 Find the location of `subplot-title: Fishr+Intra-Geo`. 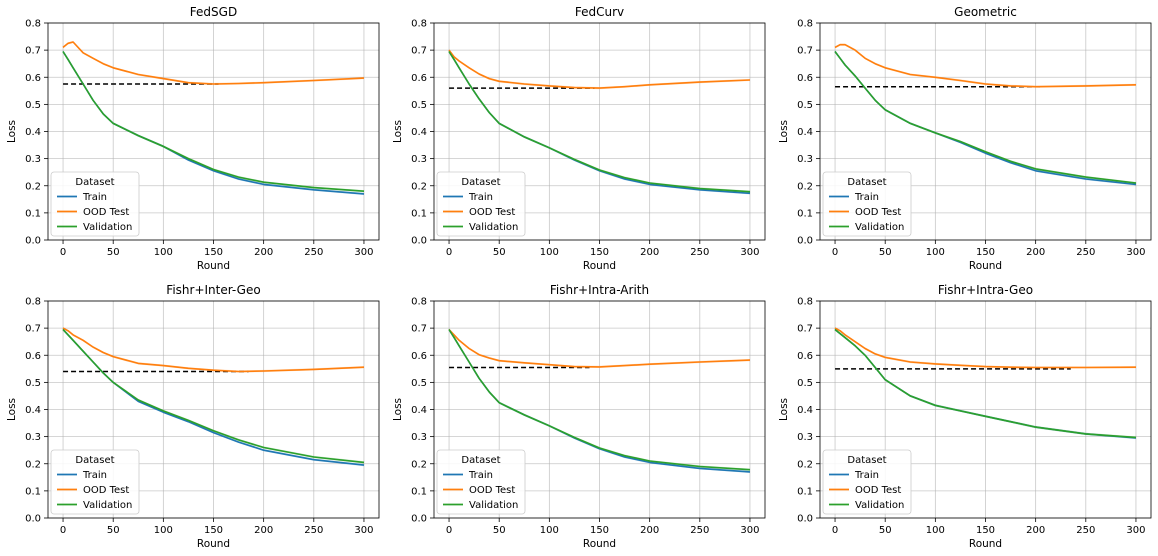

subplot-title: Fishr+Intra-Geo is located at coordinates (985, 290).